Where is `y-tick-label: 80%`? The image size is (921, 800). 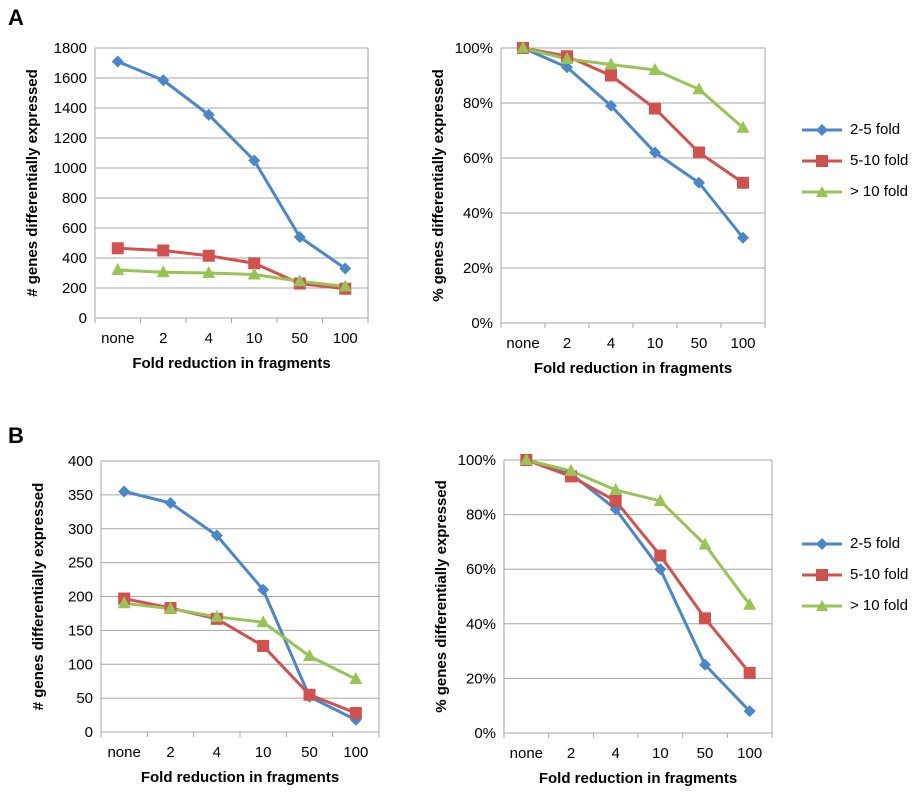
y-tick-label: 80% is located at coordinates (478, 103).